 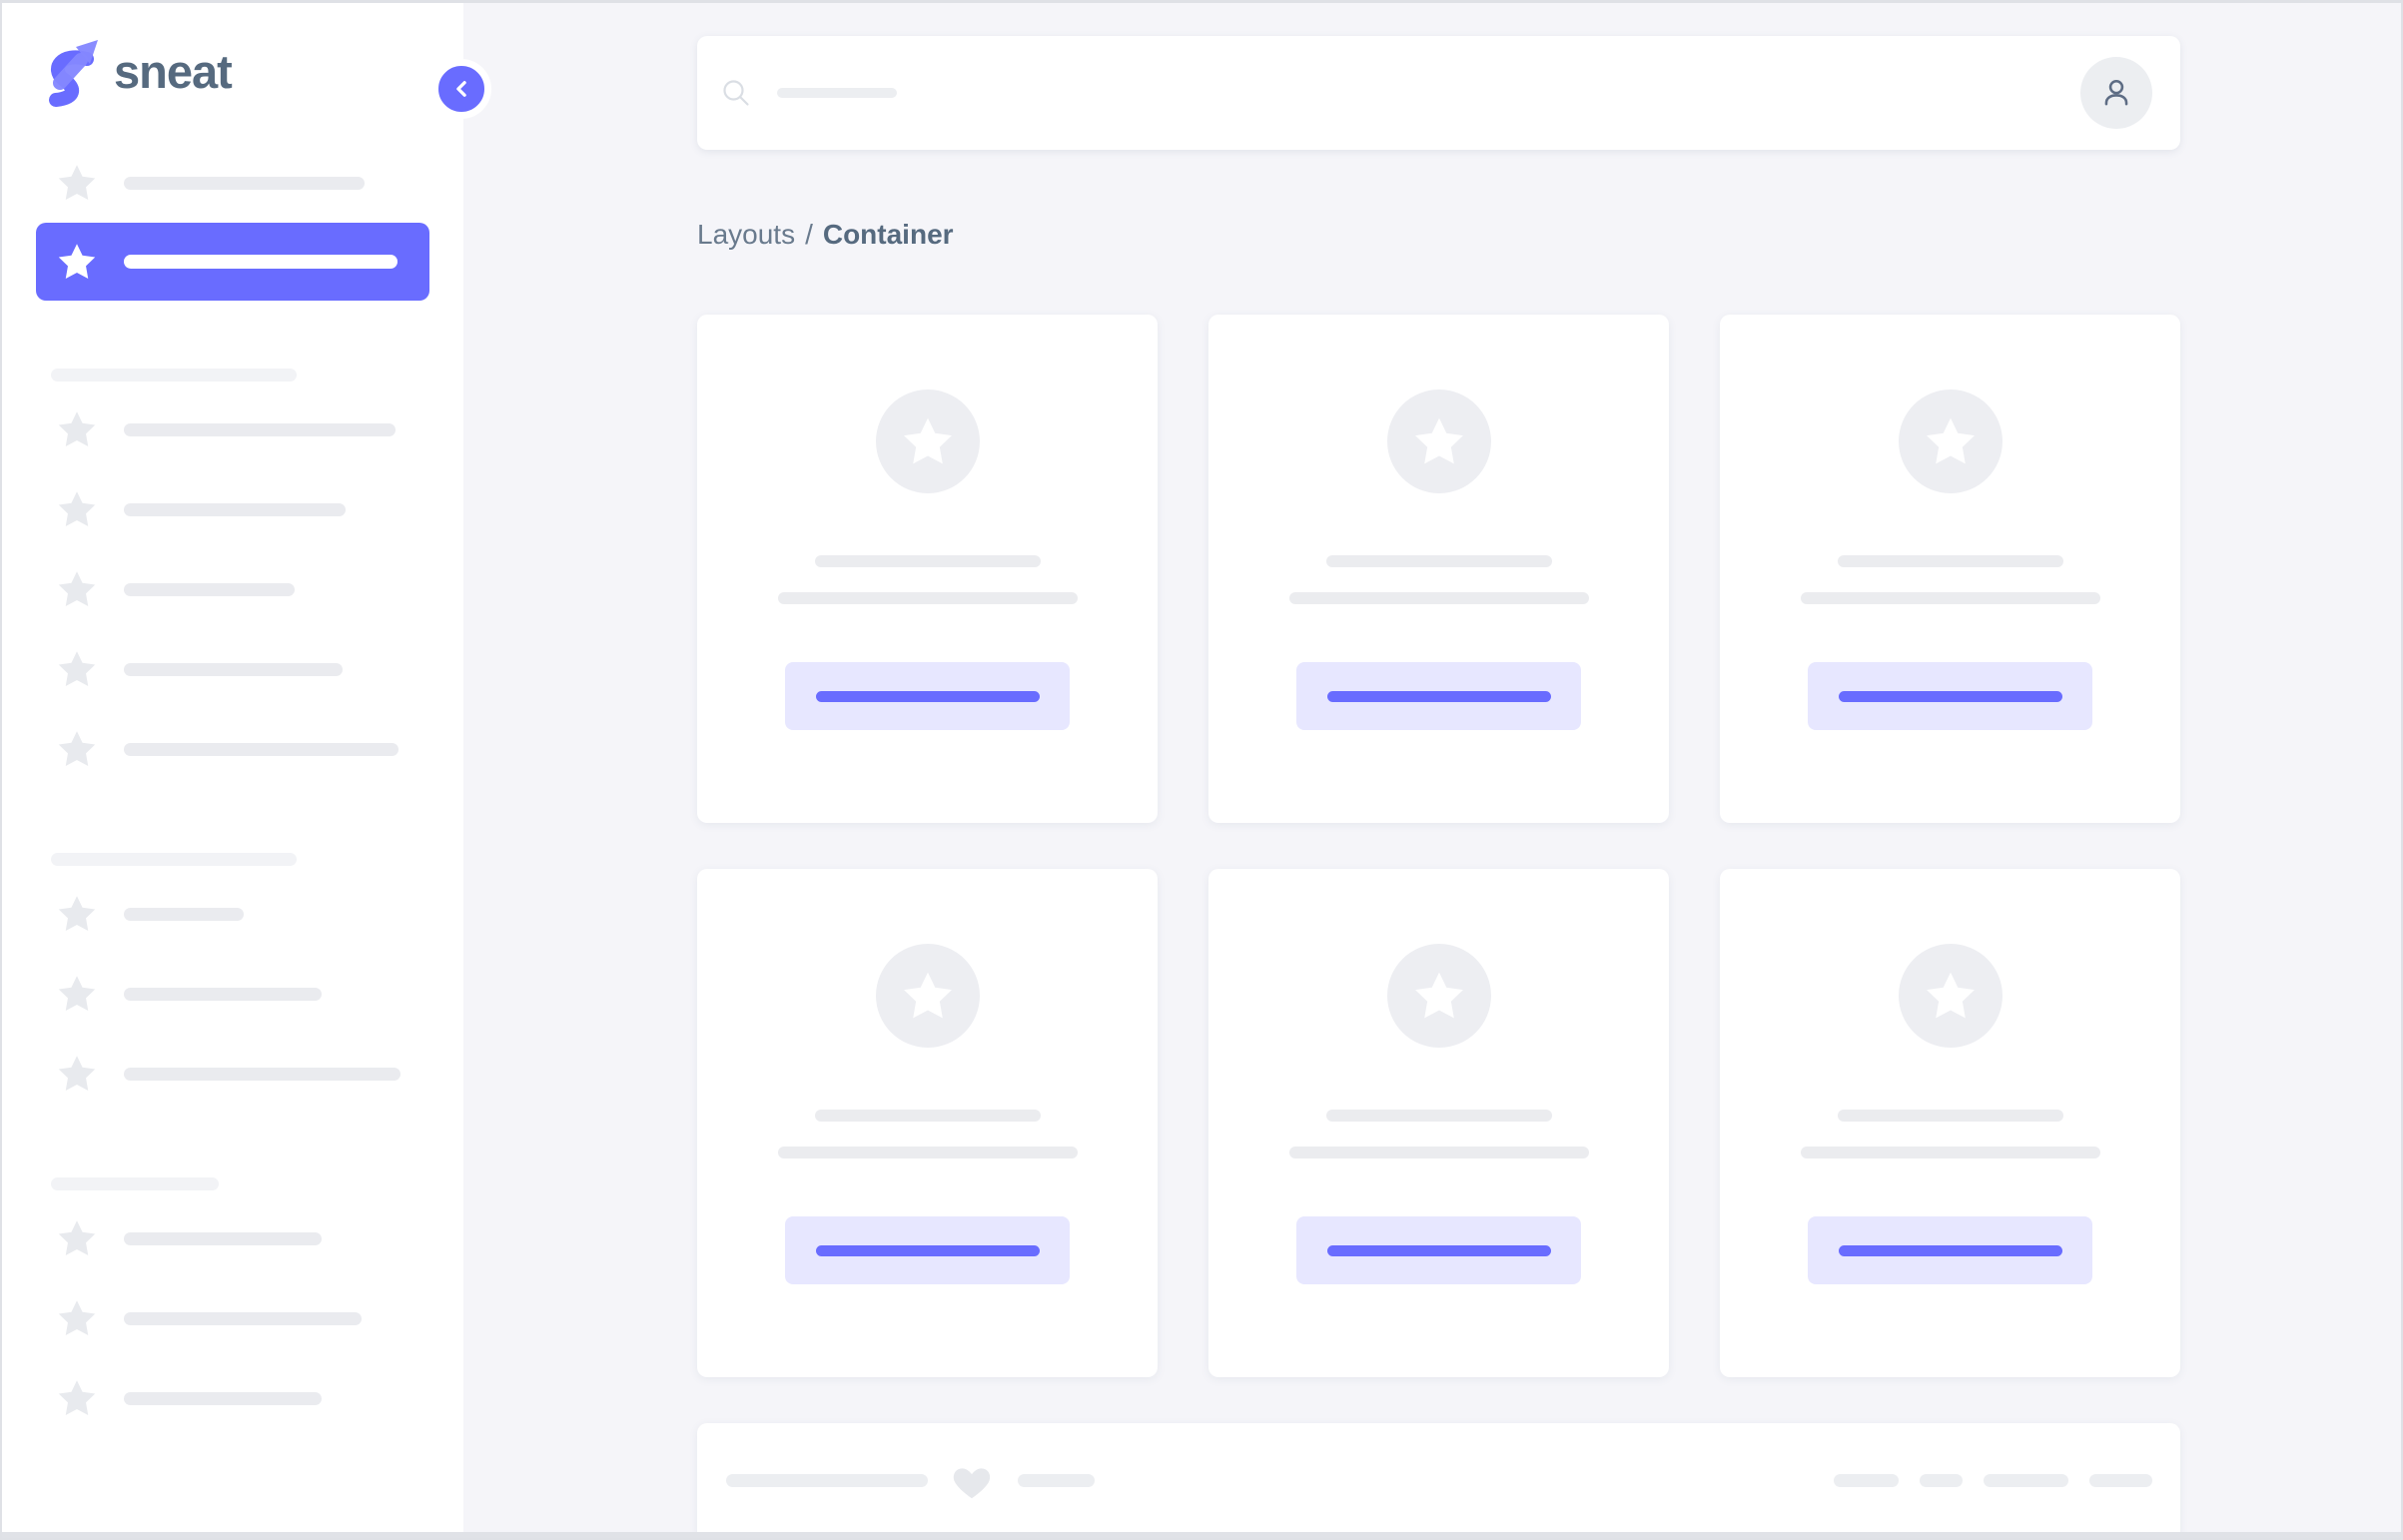 What do you see at coordinates (233, 807) in the screenshot?
I see `sidebar-menu` at bounding box center [233, 807].